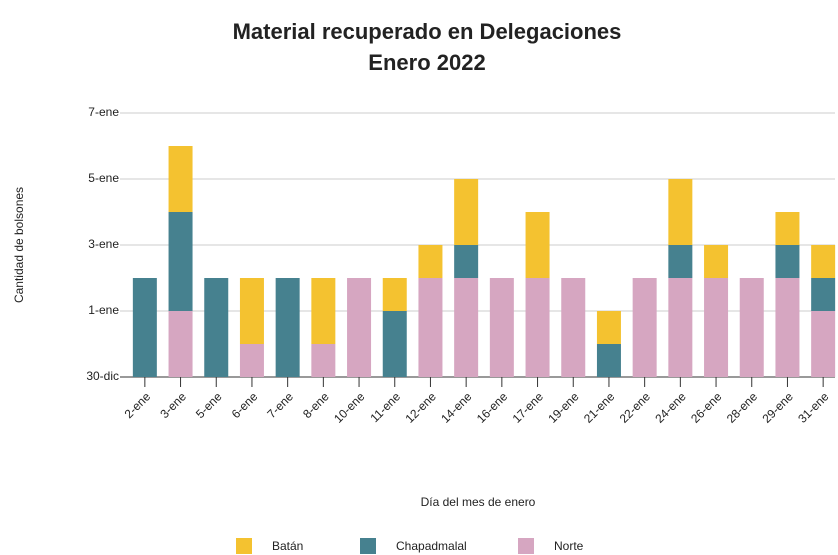  Describe the element at coordinates (103, 112) in the screenshot. I see `y-tick-label: 7-ene` at that location.